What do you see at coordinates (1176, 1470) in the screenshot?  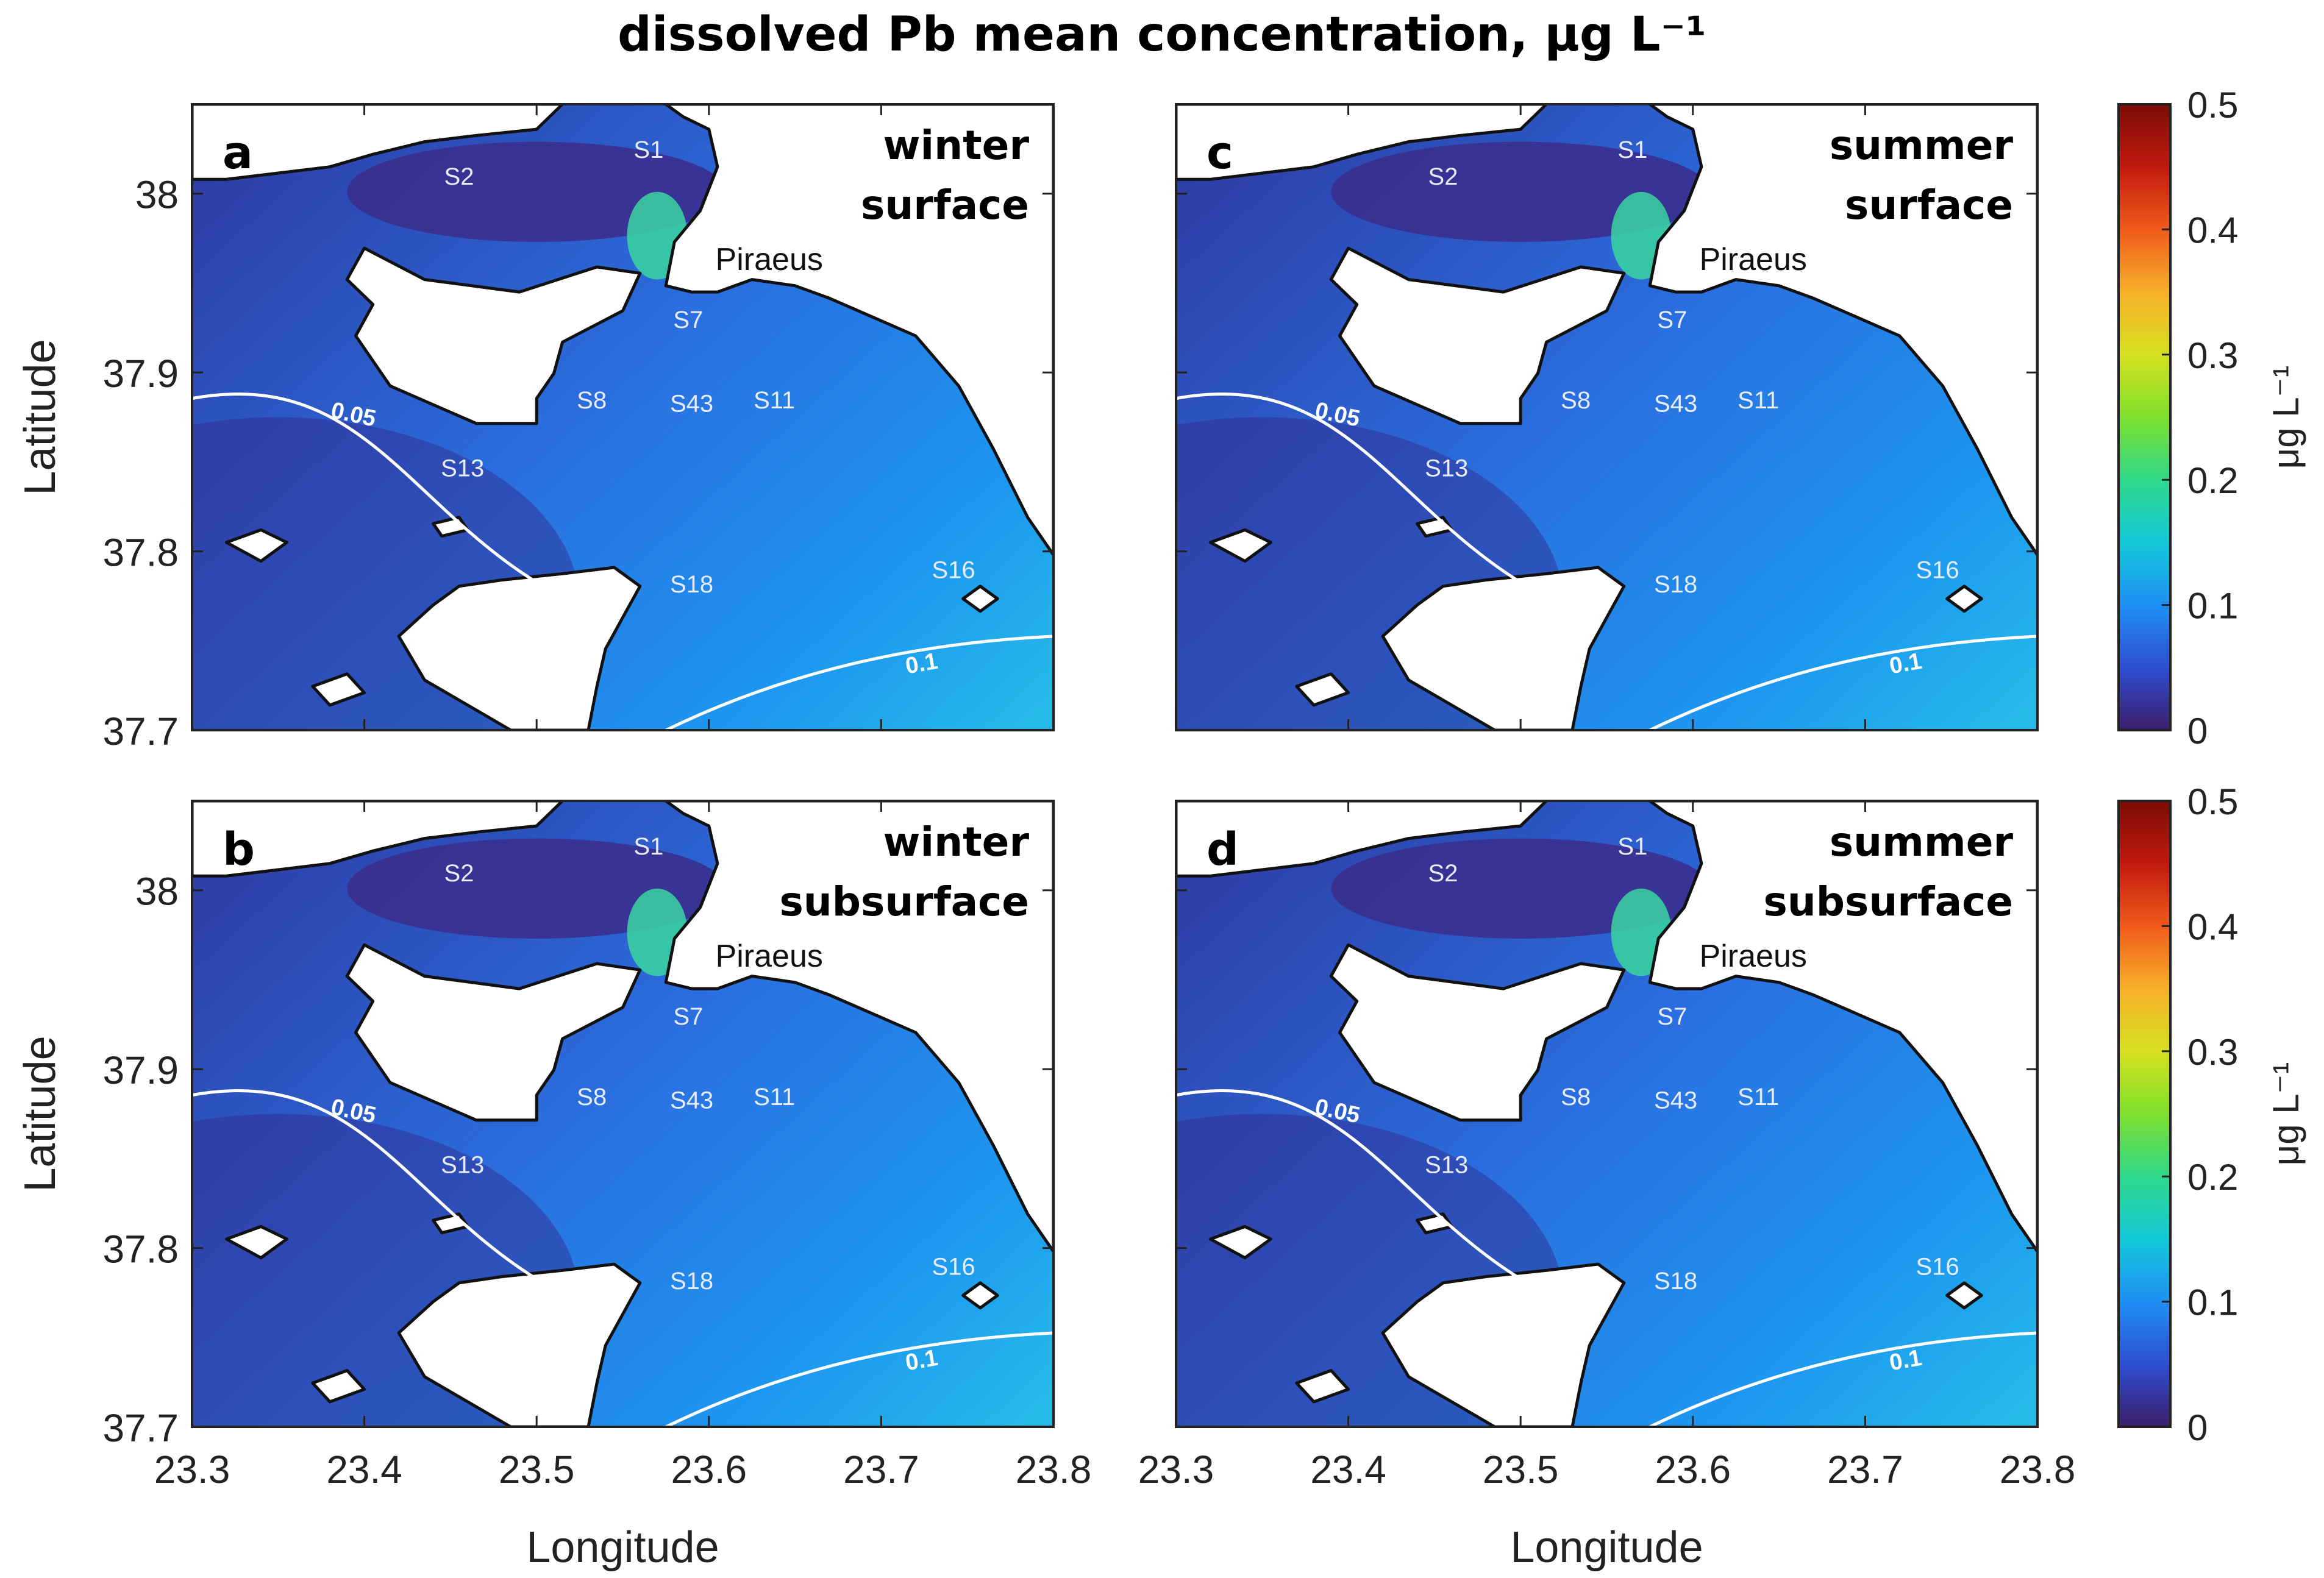 I see `x-tick-label: 23.3` at bounding box center [1176, 1470].